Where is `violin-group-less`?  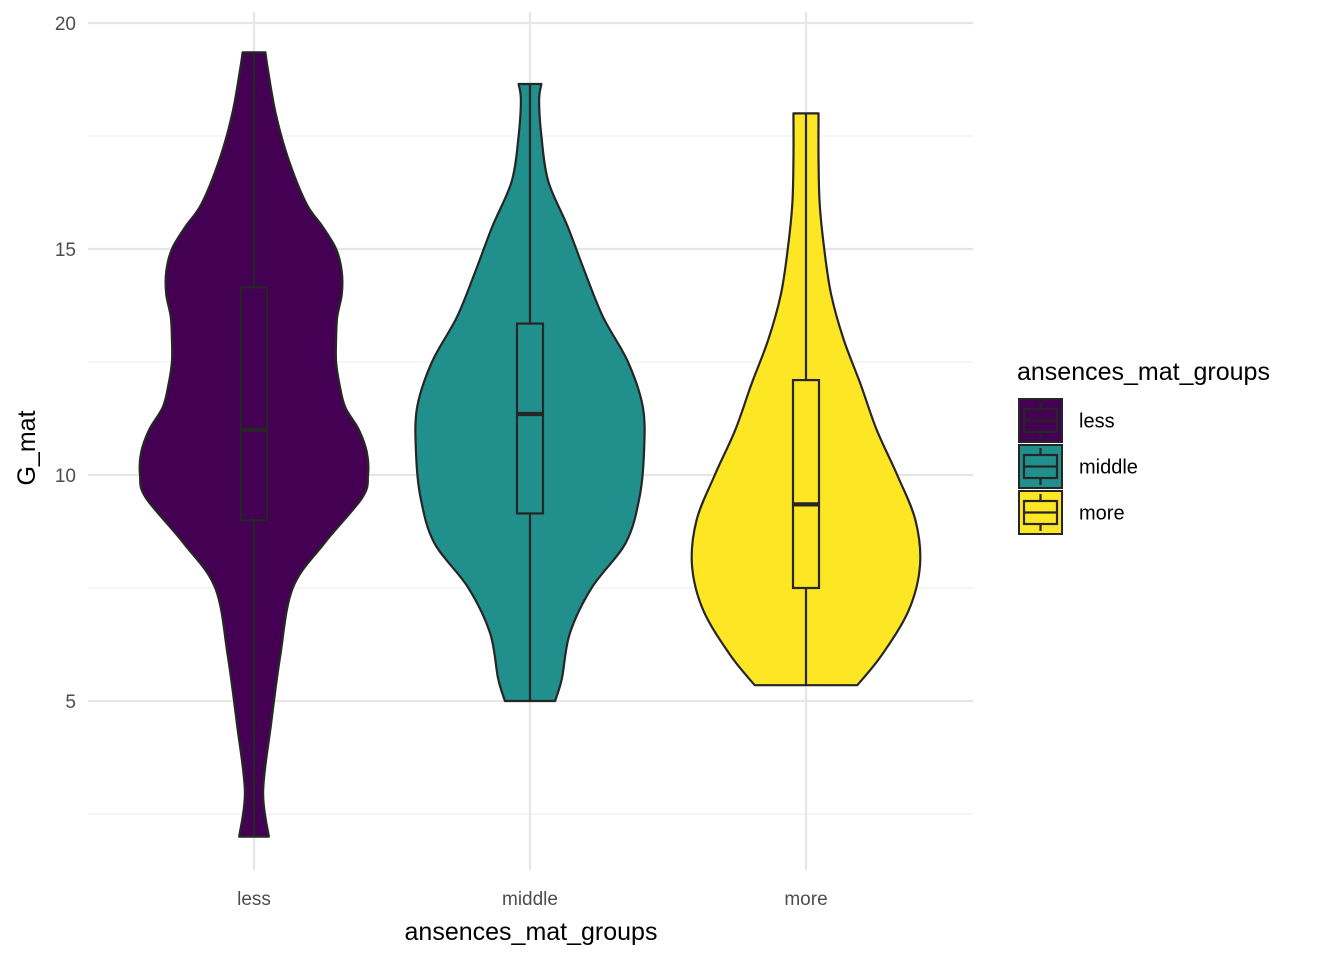
violin-group-less is located at coordinates (254, 444).